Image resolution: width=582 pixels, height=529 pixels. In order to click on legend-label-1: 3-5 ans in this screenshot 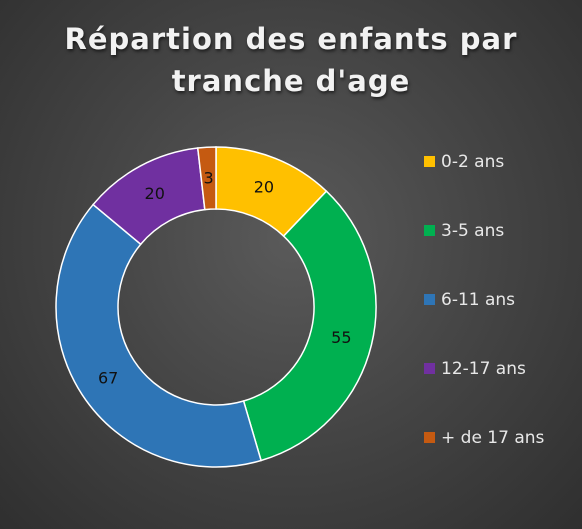, I will do `click(473, 231)`.